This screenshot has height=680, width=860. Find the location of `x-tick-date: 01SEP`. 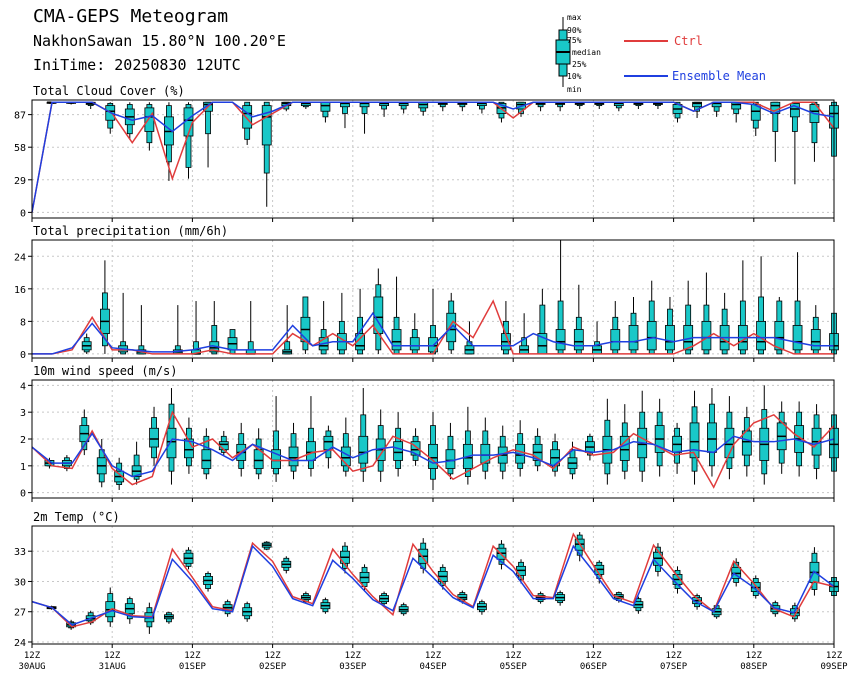

x-tick-date: 01SEP is located at coordinates (193, 667).